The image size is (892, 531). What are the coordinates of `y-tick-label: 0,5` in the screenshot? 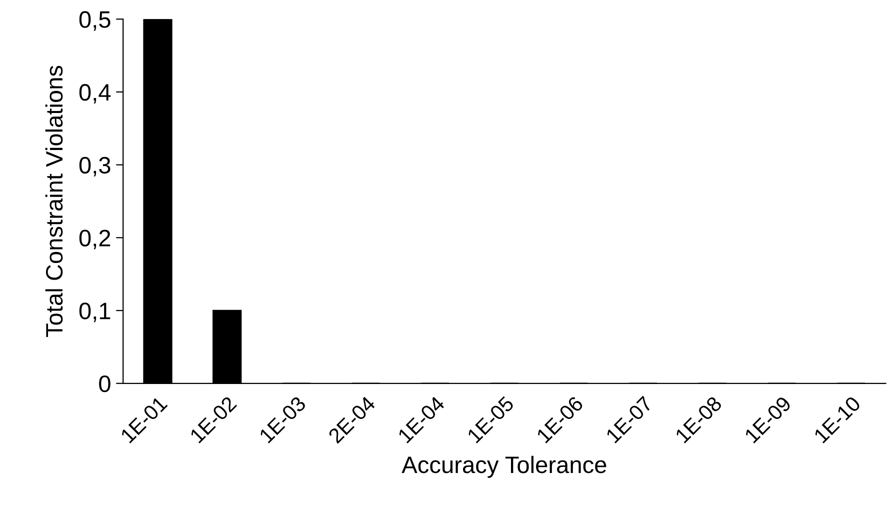 It's located at (94, 21).